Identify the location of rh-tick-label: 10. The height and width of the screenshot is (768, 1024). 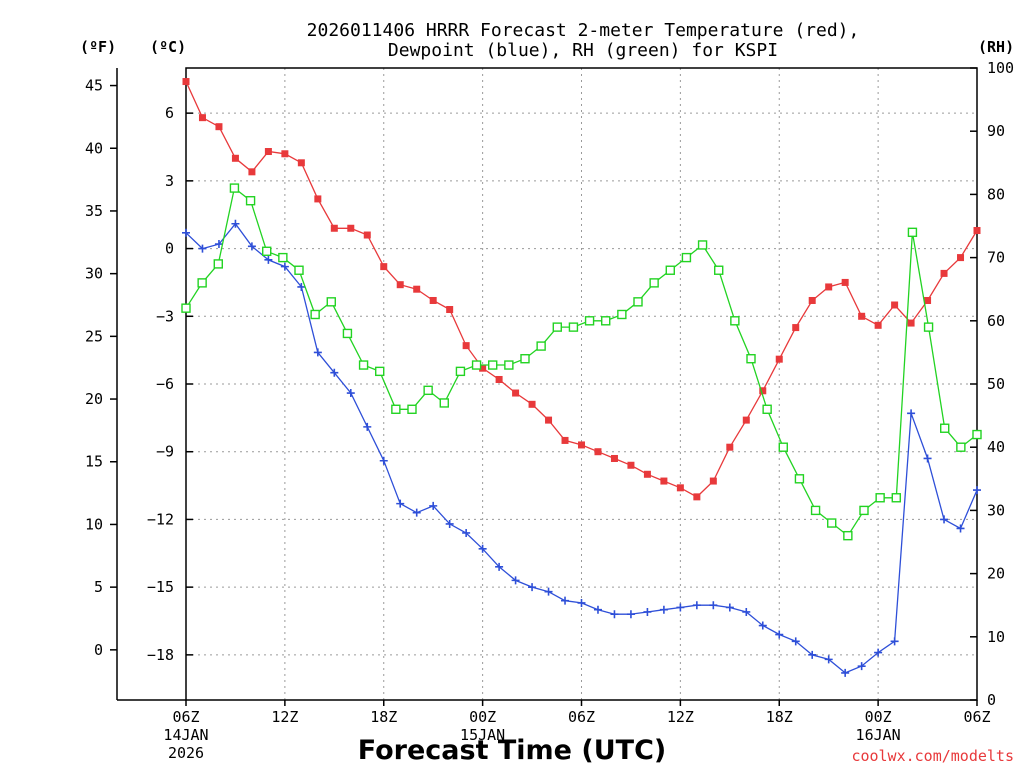
(996, 637).